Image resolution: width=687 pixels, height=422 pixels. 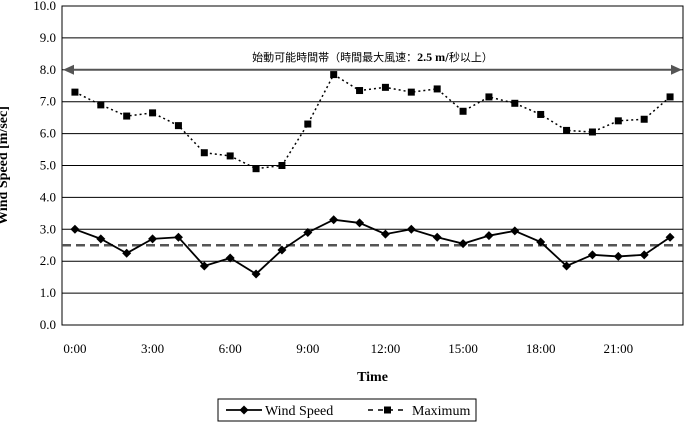 I want to click on x-tick-label: 21:00, so click(x=619, y=348).